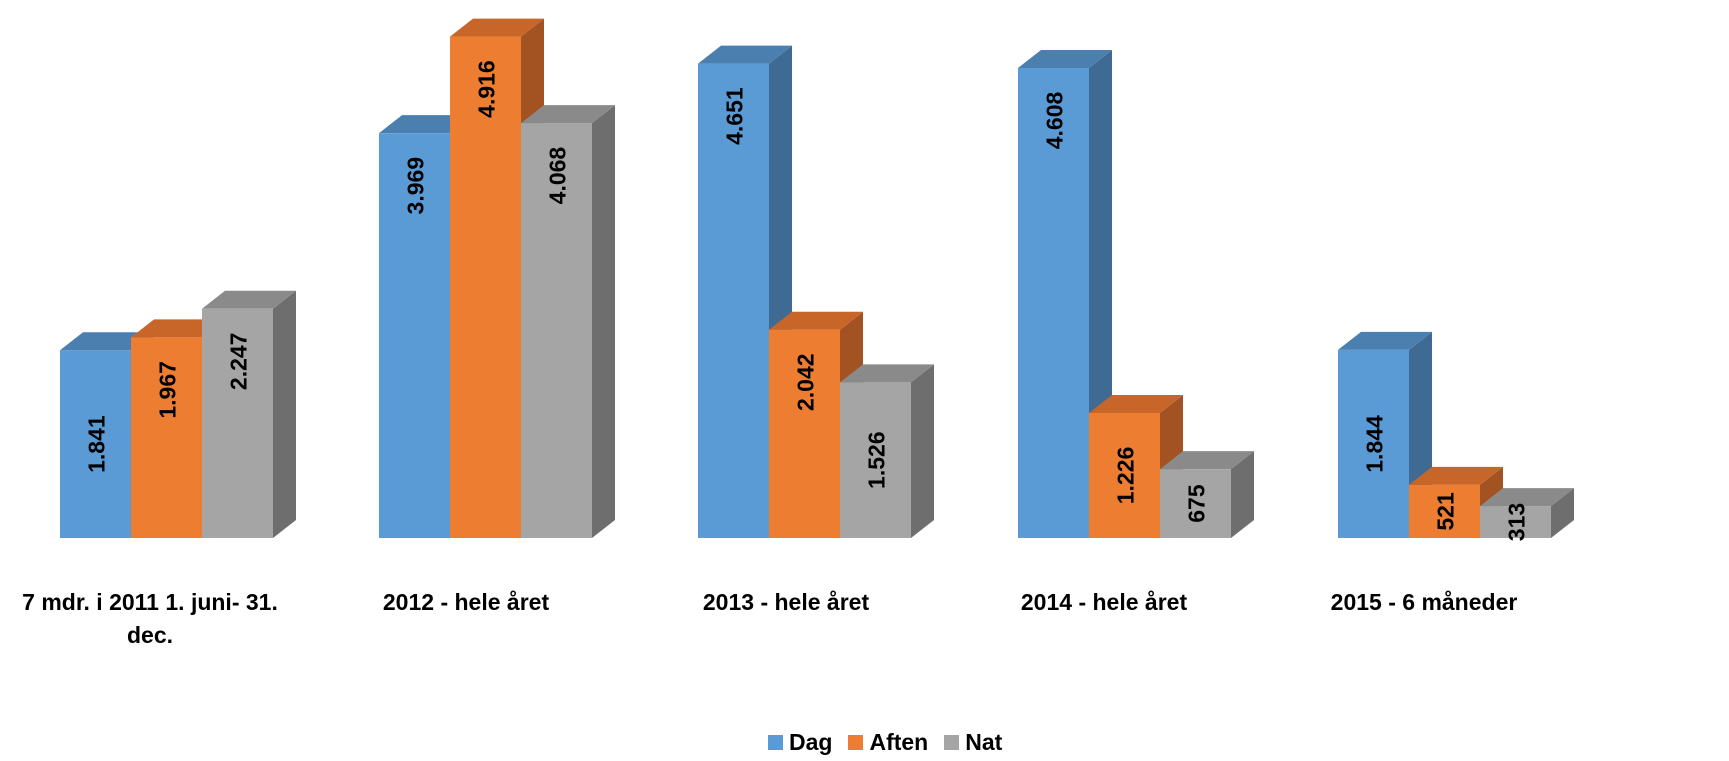 This screenshot has height=761, width=1729. I want to click on legend-label-nat: Nat, so click(984, 741).